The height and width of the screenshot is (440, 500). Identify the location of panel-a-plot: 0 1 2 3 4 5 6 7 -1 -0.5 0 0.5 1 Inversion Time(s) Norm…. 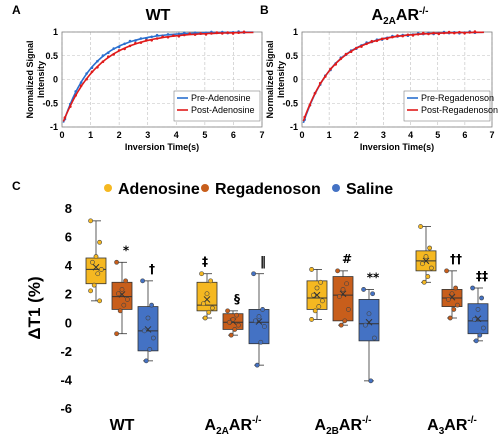
(145, 89).